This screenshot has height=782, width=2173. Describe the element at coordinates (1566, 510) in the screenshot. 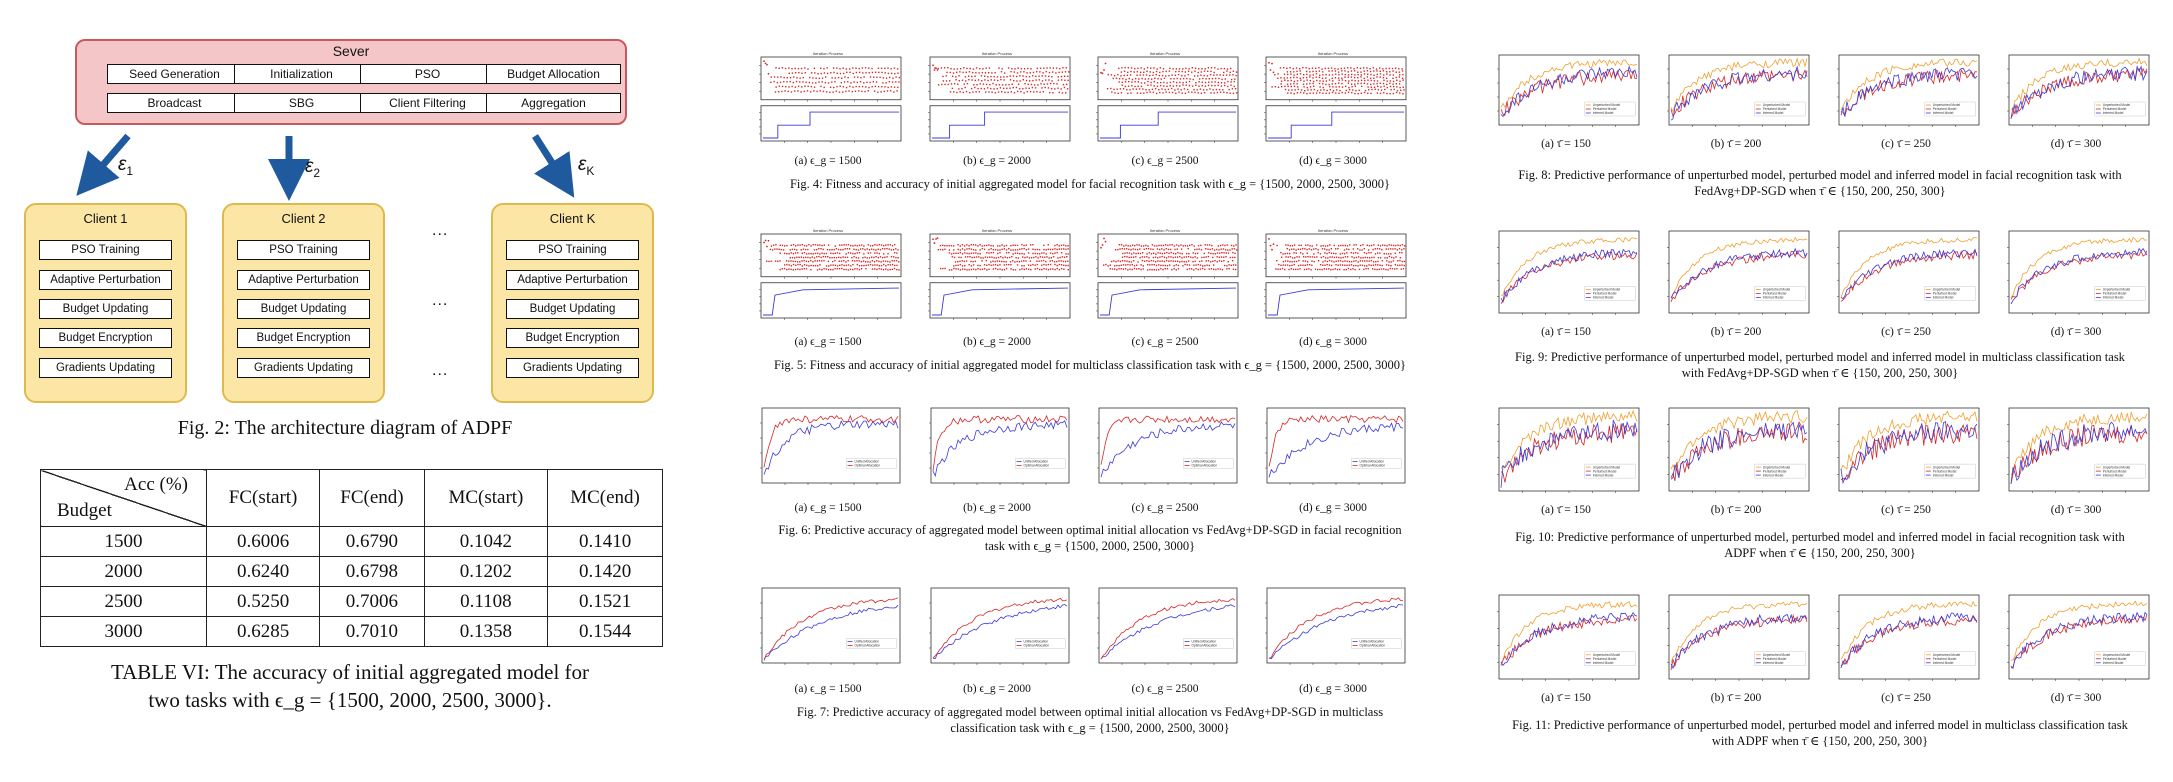

I see `fig10-subcaption: (a) τ̄ = 150` at that location.